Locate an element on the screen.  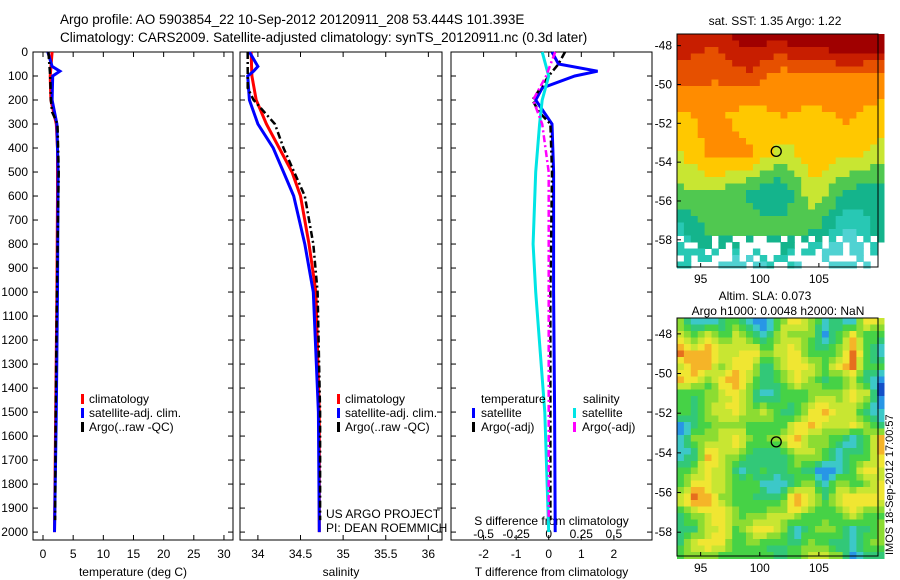
series-line-satellite-adj-clim- is located at coordinates (283, 292).